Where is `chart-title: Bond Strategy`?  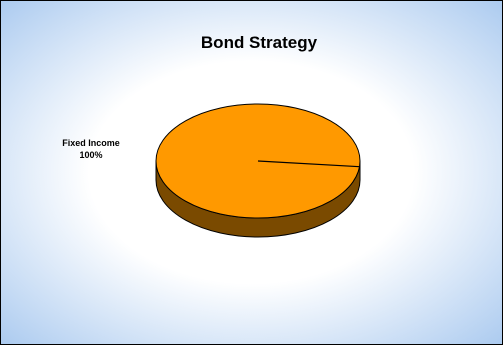 chart-title: Bond Strategy is located at coordinates (259, 42).